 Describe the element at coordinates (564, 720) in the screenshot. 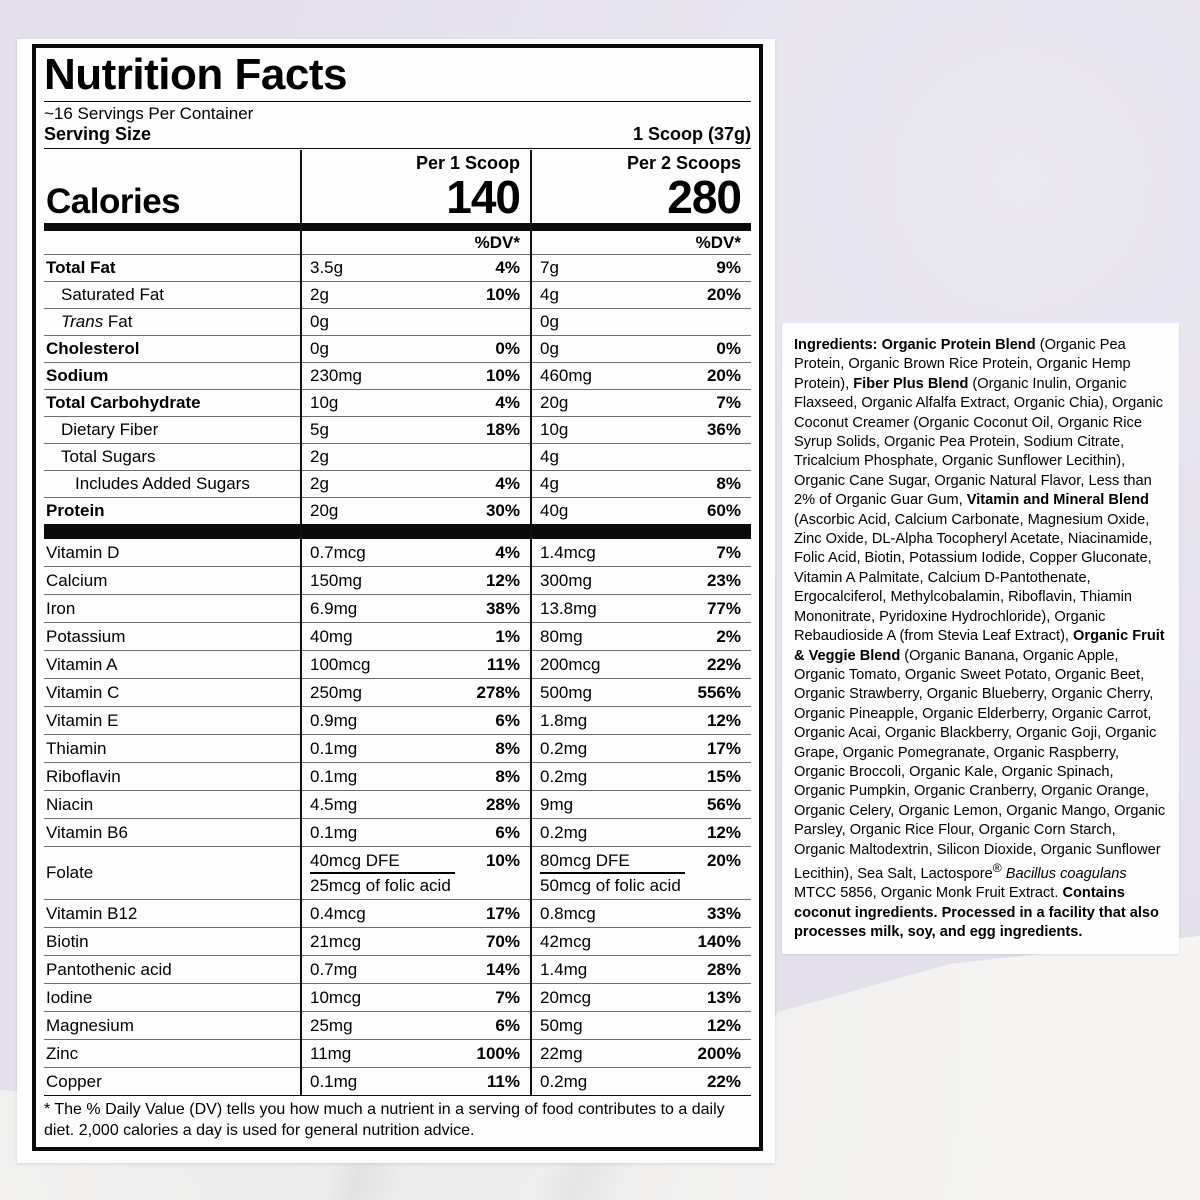

I see `amount-value: 1.8mg` at that location.